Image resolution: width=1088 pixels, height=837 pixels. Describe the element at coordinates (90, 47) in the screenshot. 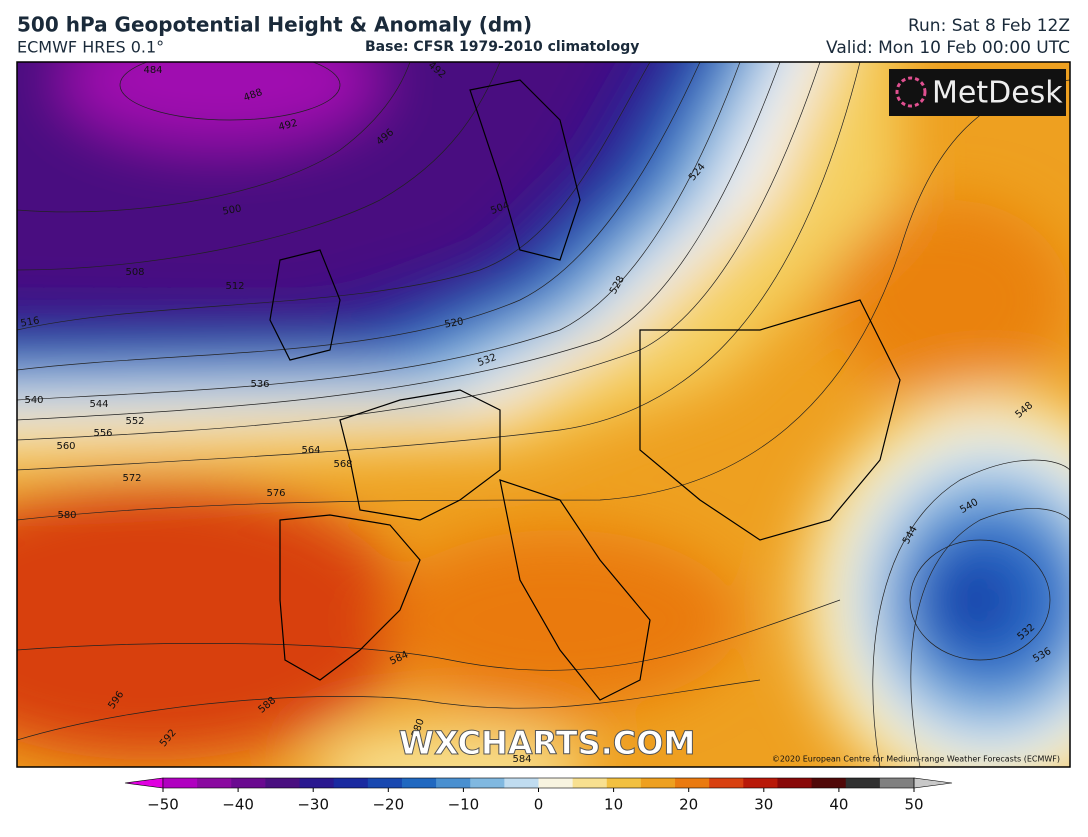

I see `model: ECMWF HRES 0.1°` at that location.